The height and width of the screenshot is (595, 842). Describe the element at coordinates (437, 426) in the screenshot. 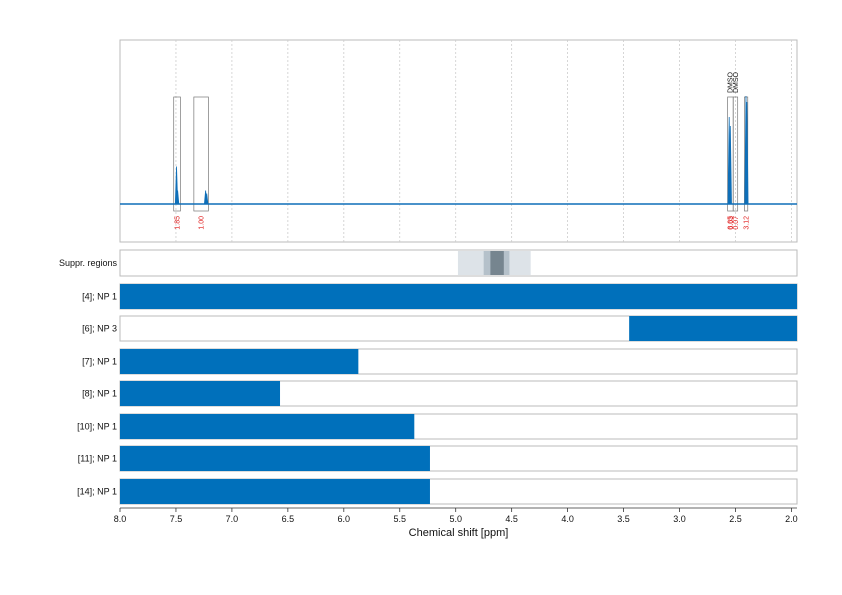

I see `bar-row: [10]; NP 1` at that location.